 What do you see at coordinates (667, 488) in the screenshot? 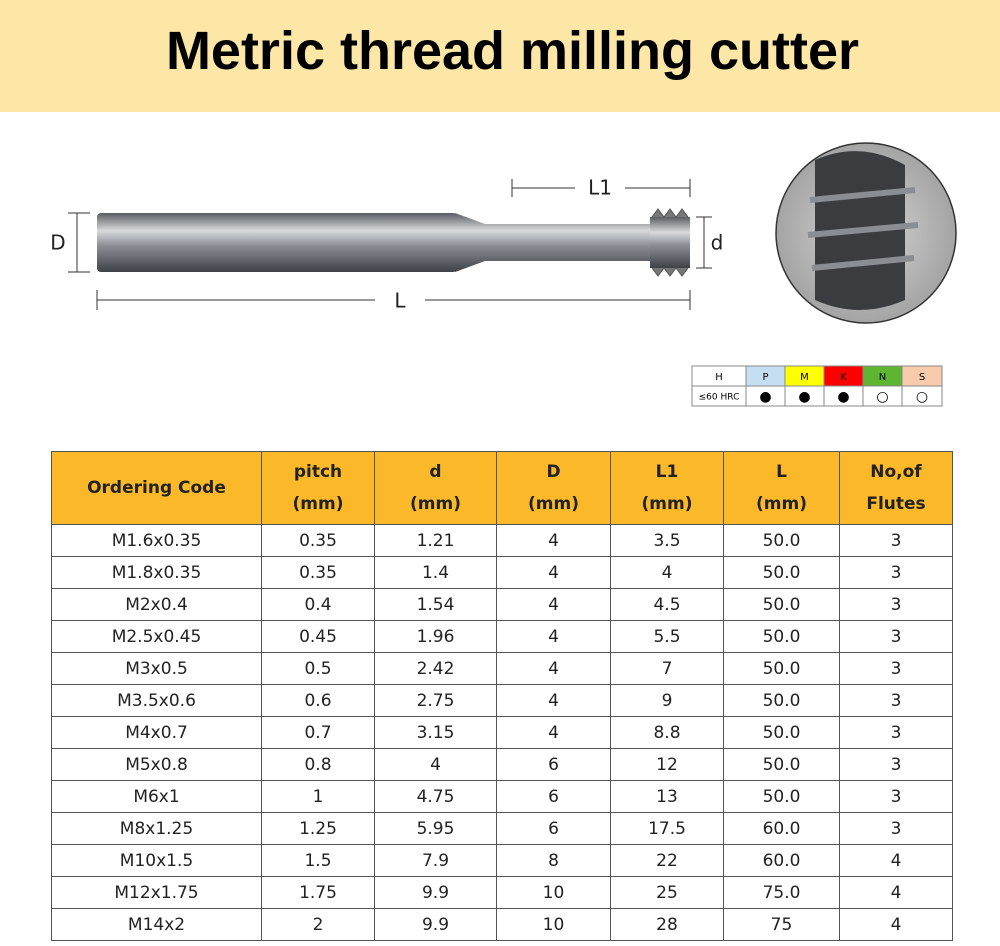
I see `header-cell: L1 (mm)` at bounding box center [667, 488].